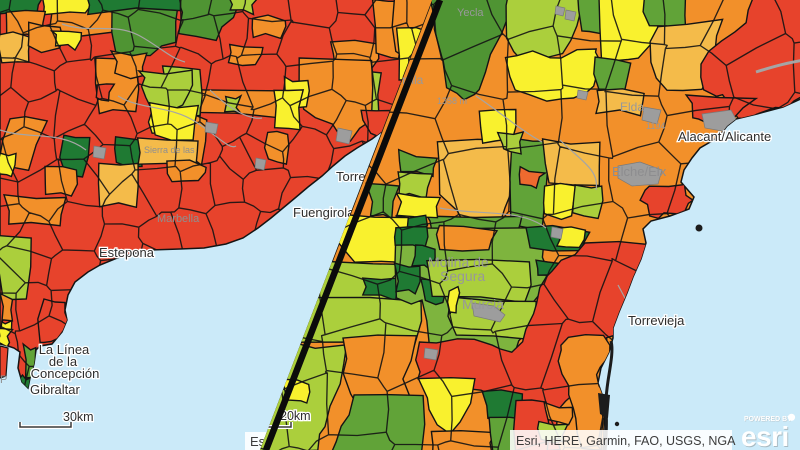 The width and height of the screenshot is (800, 450). I want to click on svg-text: 1194, so click(655, 126).